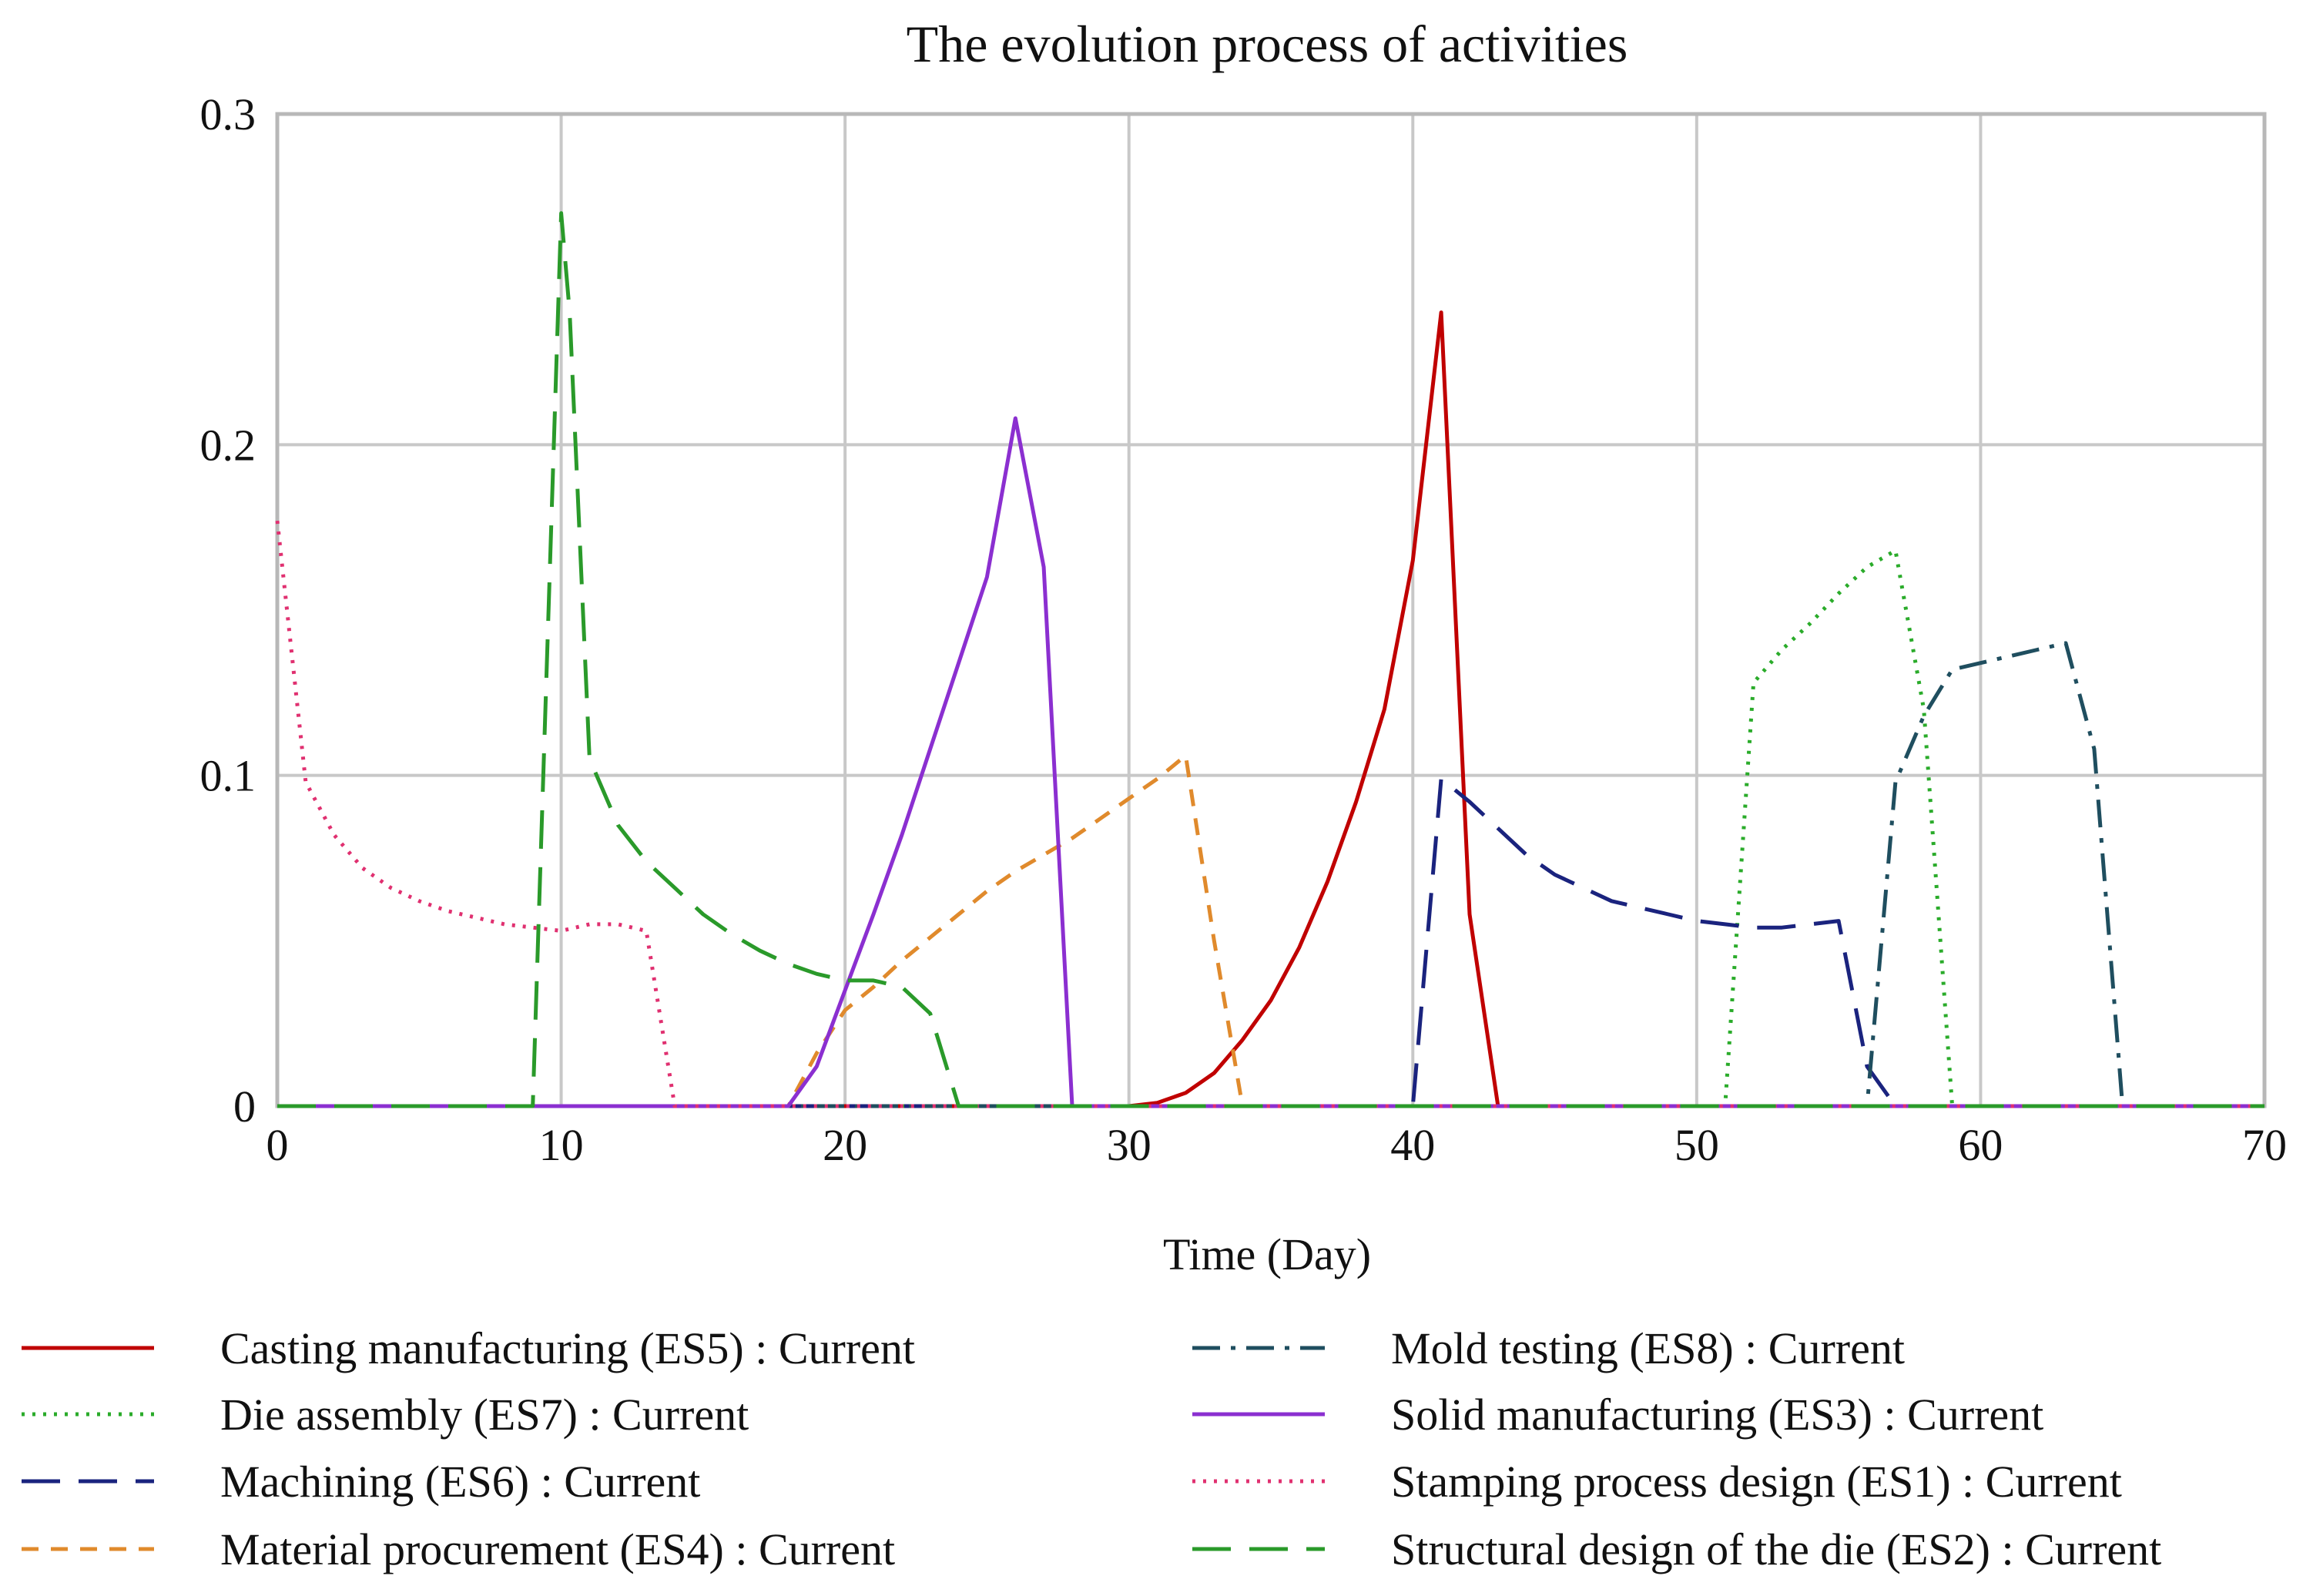 The image size is (2303, 1596). I want to click on legend-label-2: Die assembly (ES7) : Current, so click(484, 1415).